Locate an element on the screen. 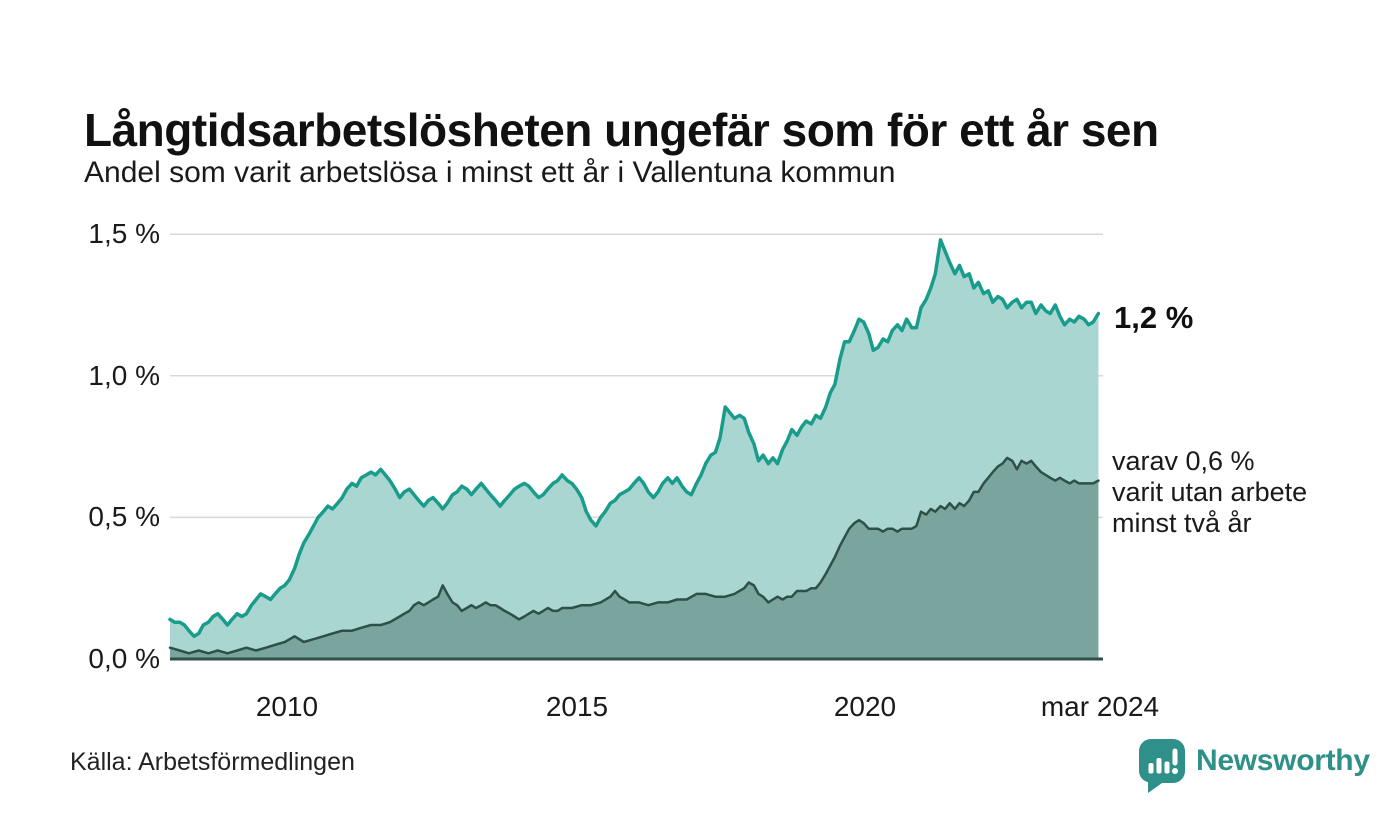  series2-annotation-line3: minst två år is located at coordinates (1182, 523).